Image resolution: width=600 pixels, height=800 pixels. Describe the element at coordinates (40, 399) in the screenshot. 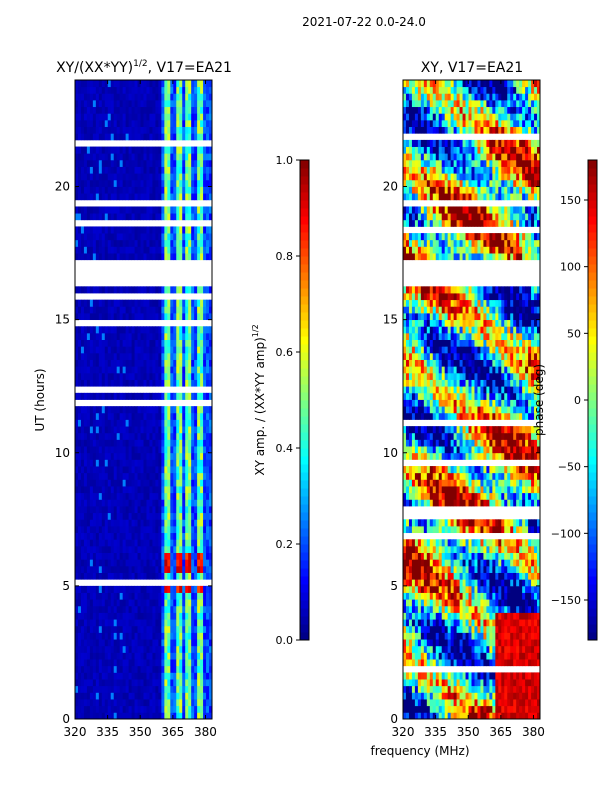

I see `amplitude-y-axis-label: UT (hours)` at that location.